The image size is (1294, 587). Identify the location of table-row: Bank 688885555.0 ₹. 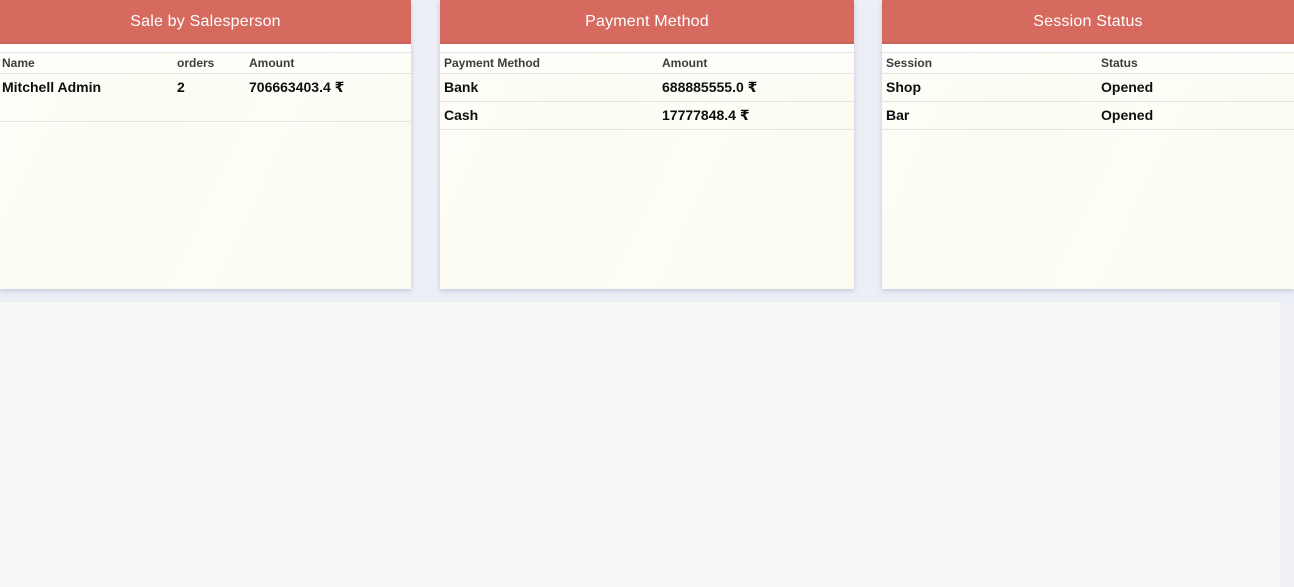
(647, 88).